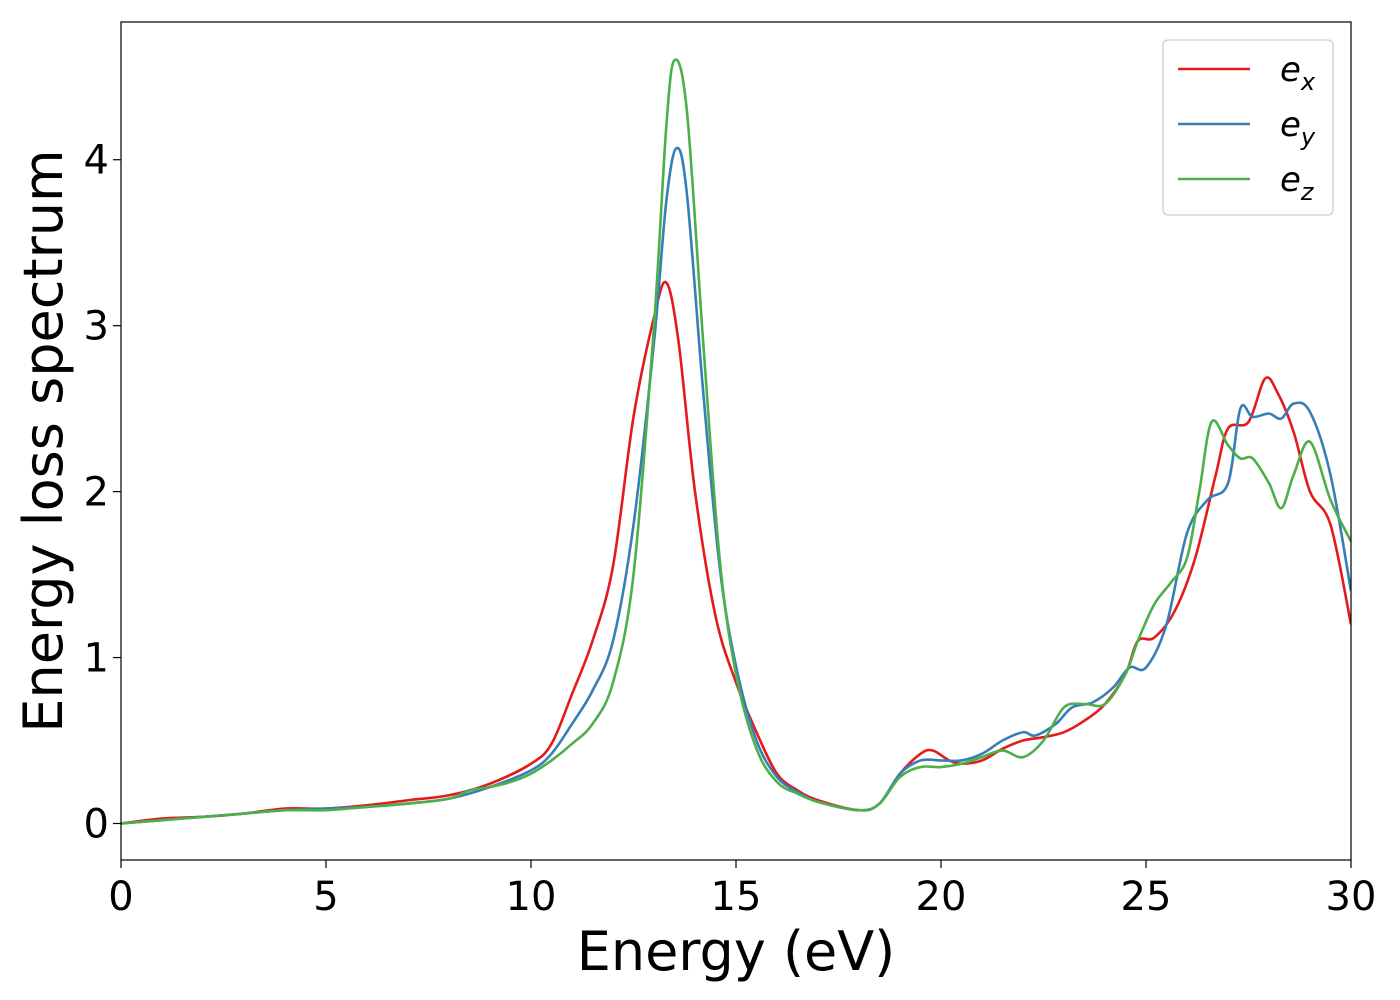 The height and width of the screenshot is (1000, 1400). Describe the element at coordinates (1248, 127) in the screenshot. I see `legend-frame` at that location.